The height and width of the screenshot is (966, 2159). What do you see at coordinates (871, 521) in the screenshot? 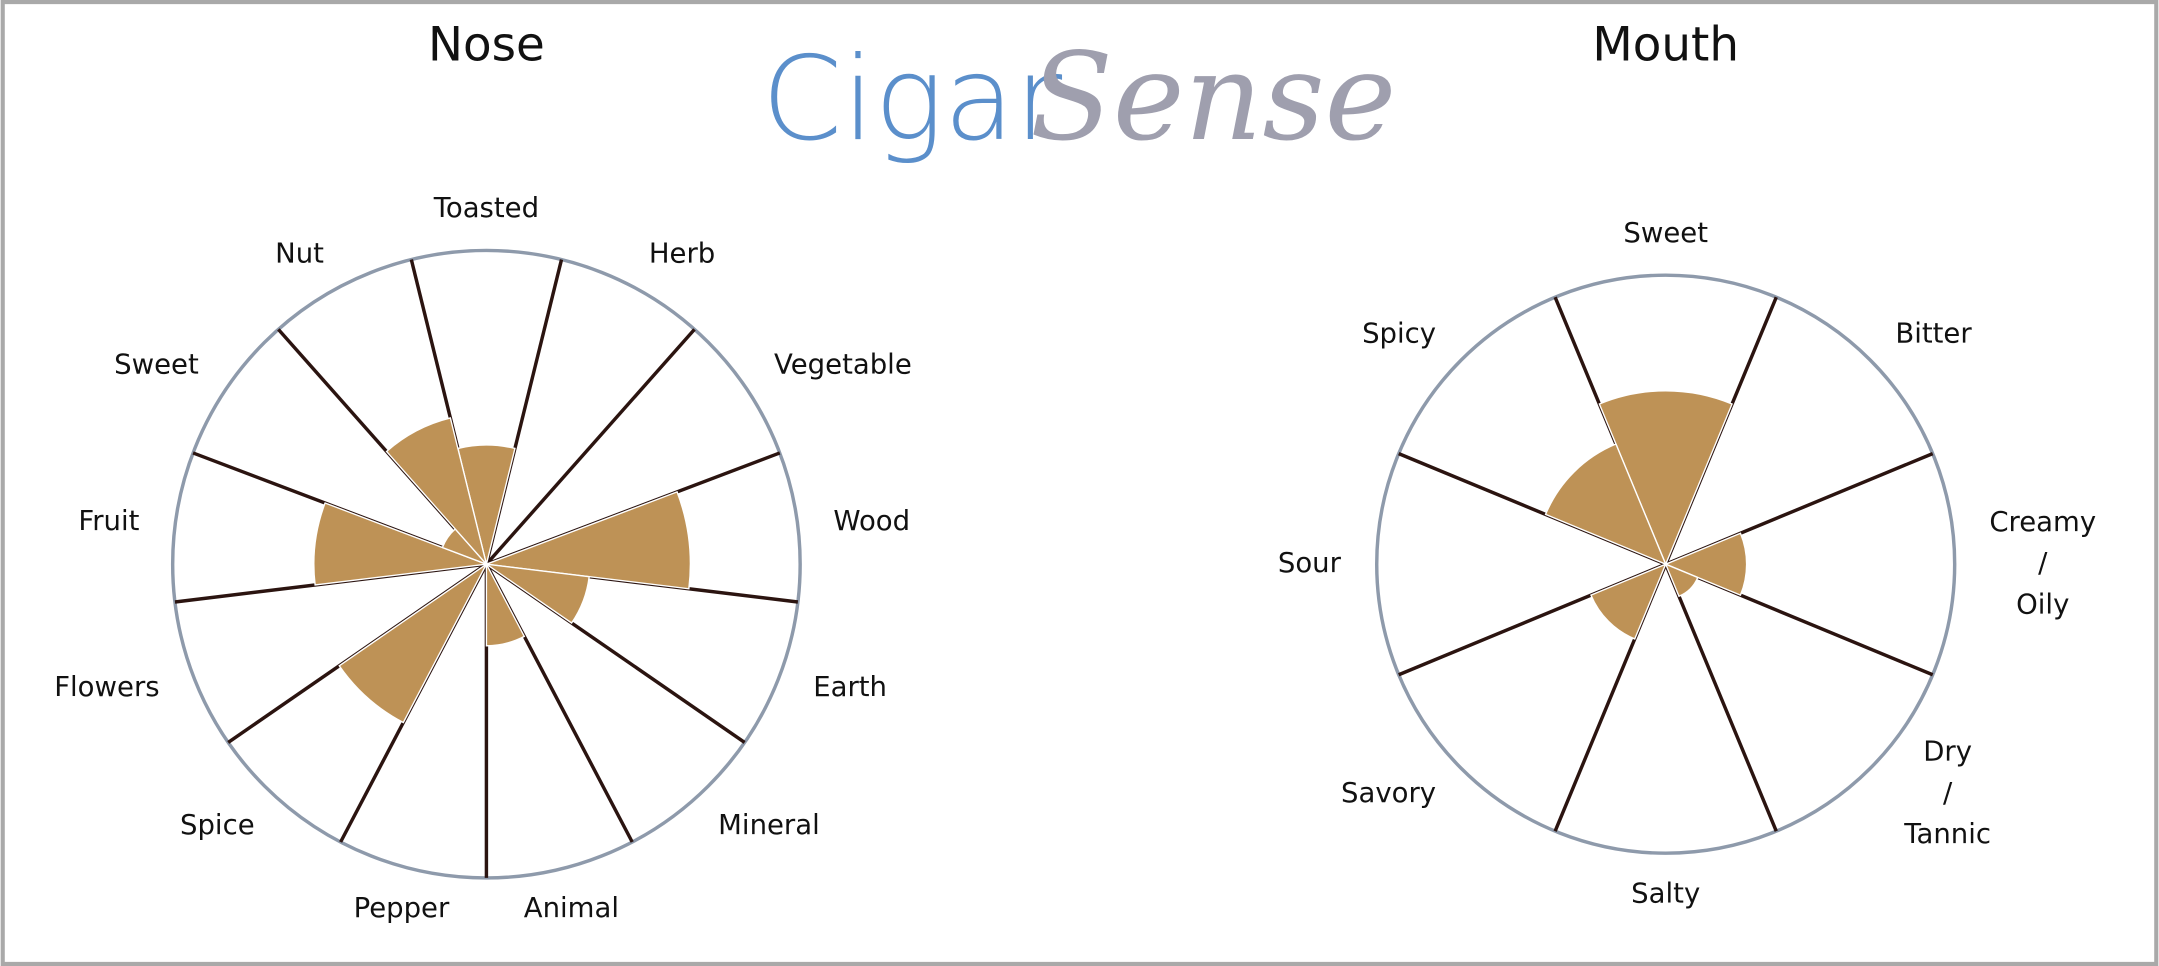
I see `category-label: Wood` at bounding box center [871, 521].